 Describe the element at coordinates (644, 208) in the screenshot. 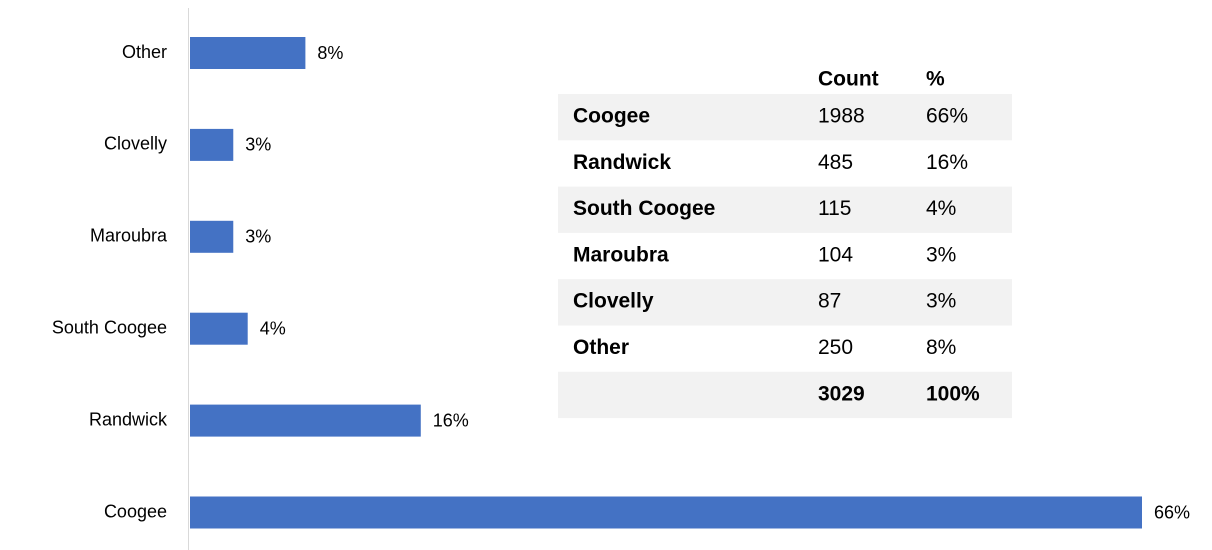

I see `table-cell: South Coogee` at that location.